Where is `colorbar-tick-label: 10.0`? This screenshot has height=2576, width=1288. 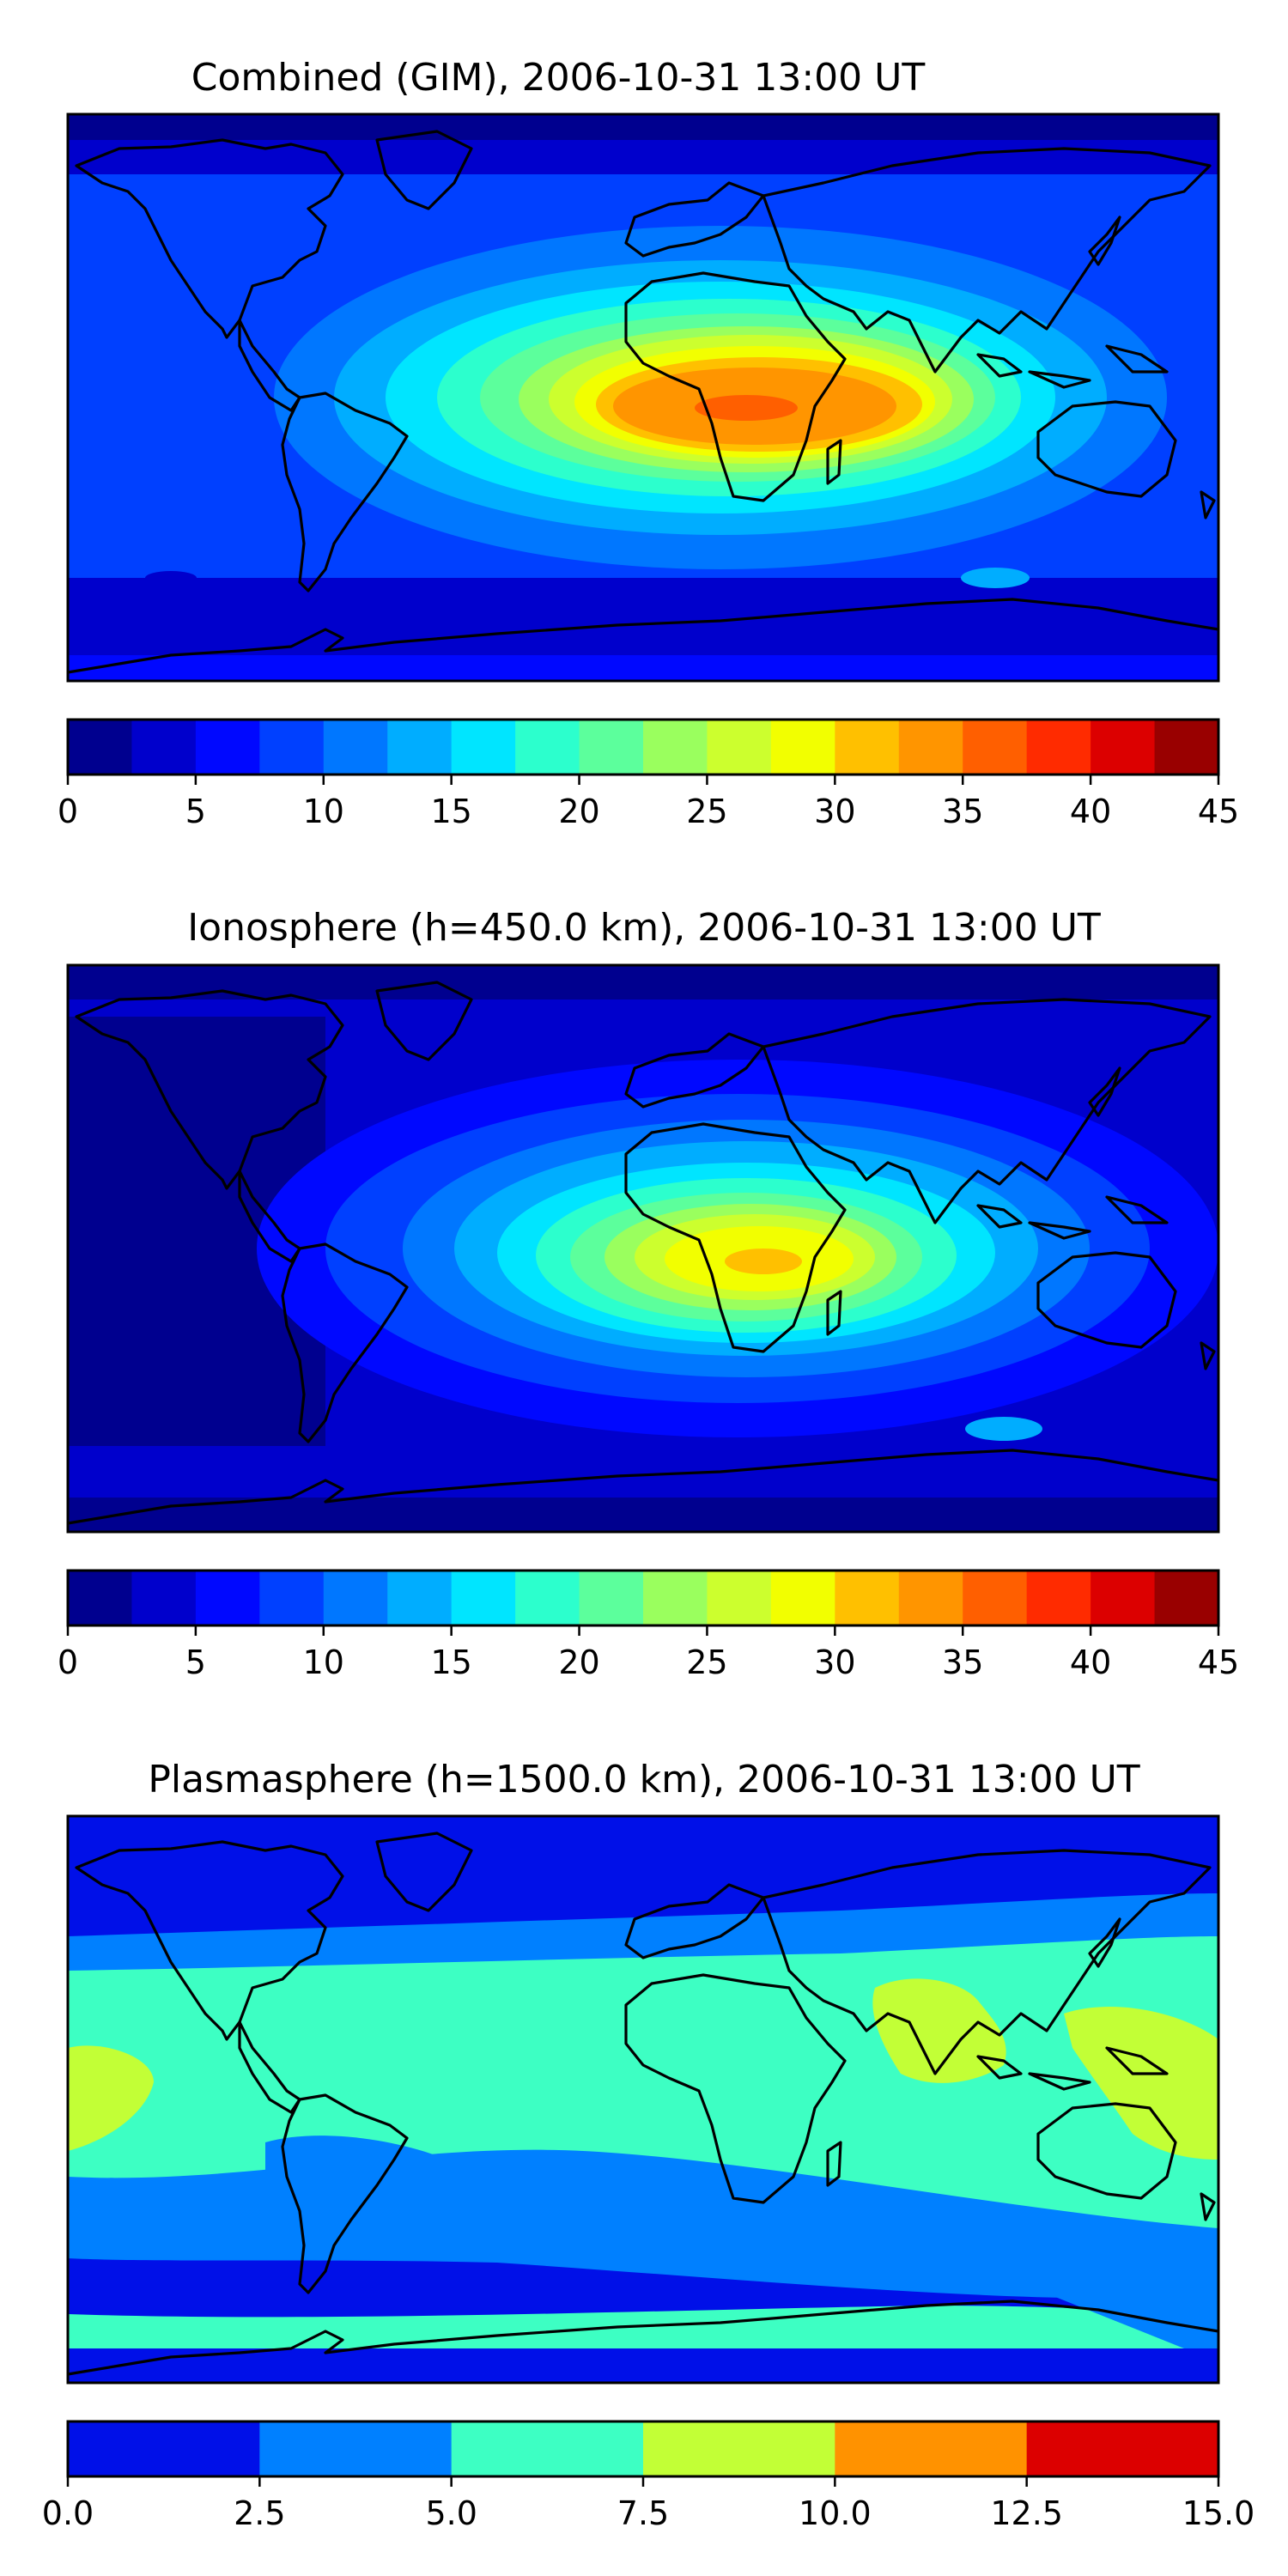
colorbar-tick-label: 10.0 is located at coordinates (835, 2513).